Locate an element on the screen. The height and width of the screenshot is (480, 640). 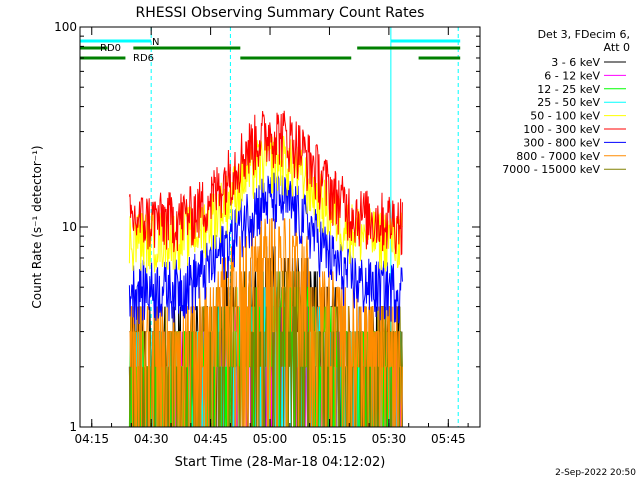
legend-label: 50 - 100 keV is located at coordinates (565, 116).